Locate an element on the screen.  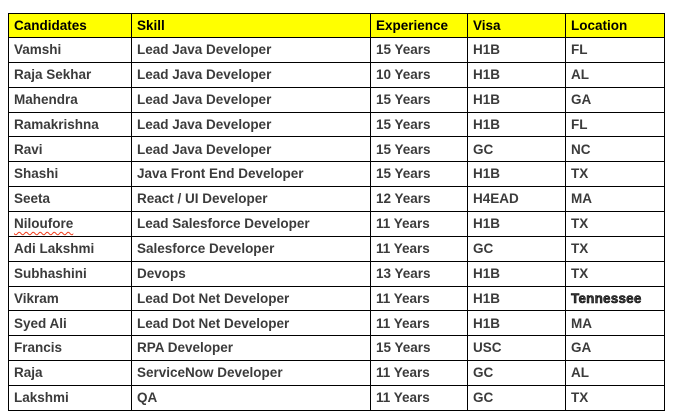
cell-skill: RPA Developer is located at coordinates (251, 348).